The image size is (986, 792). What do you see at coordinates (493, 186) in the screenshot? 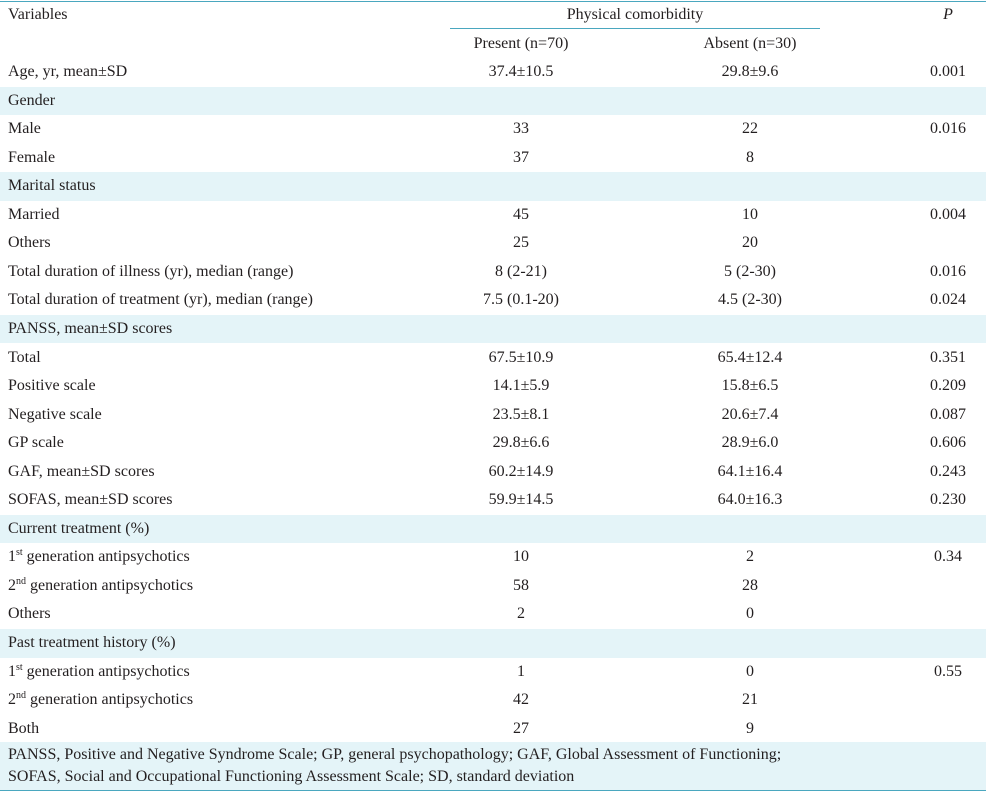
I see `table-row: Marital status` at bounding box center [493, 186].